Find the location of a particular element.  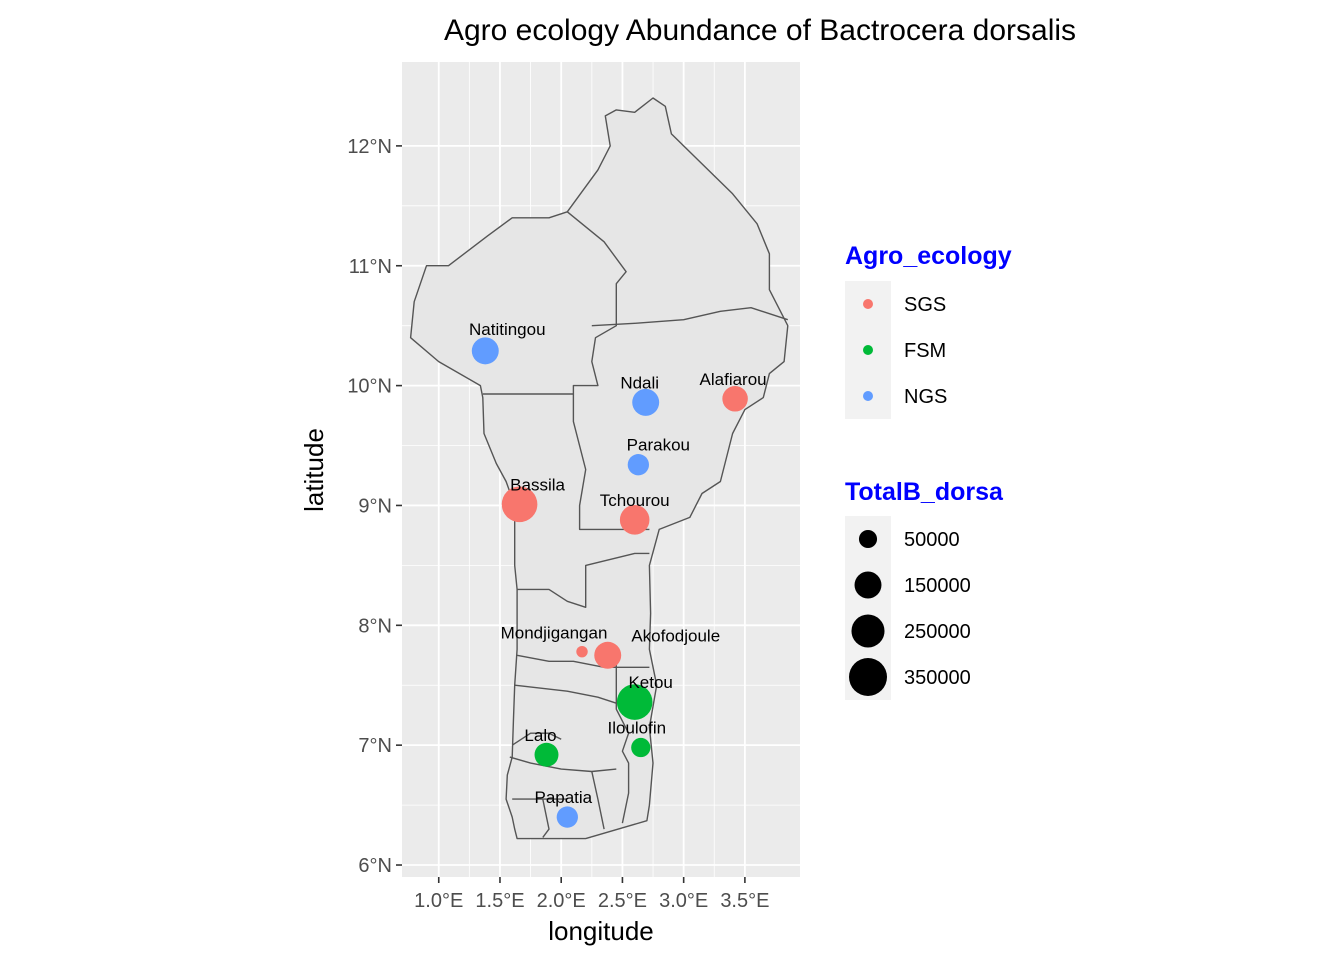

site-point-ketou is located at coordinates (634, 702).